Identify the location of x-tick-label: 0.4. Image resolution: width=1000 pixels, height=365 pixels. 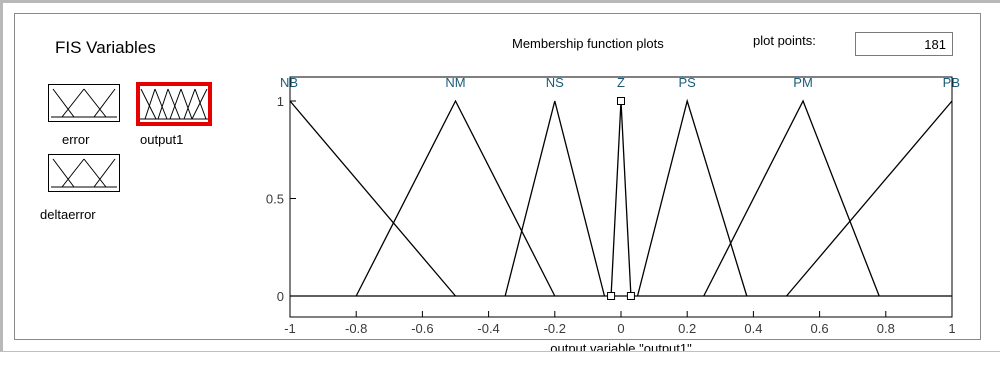
(753, 328).